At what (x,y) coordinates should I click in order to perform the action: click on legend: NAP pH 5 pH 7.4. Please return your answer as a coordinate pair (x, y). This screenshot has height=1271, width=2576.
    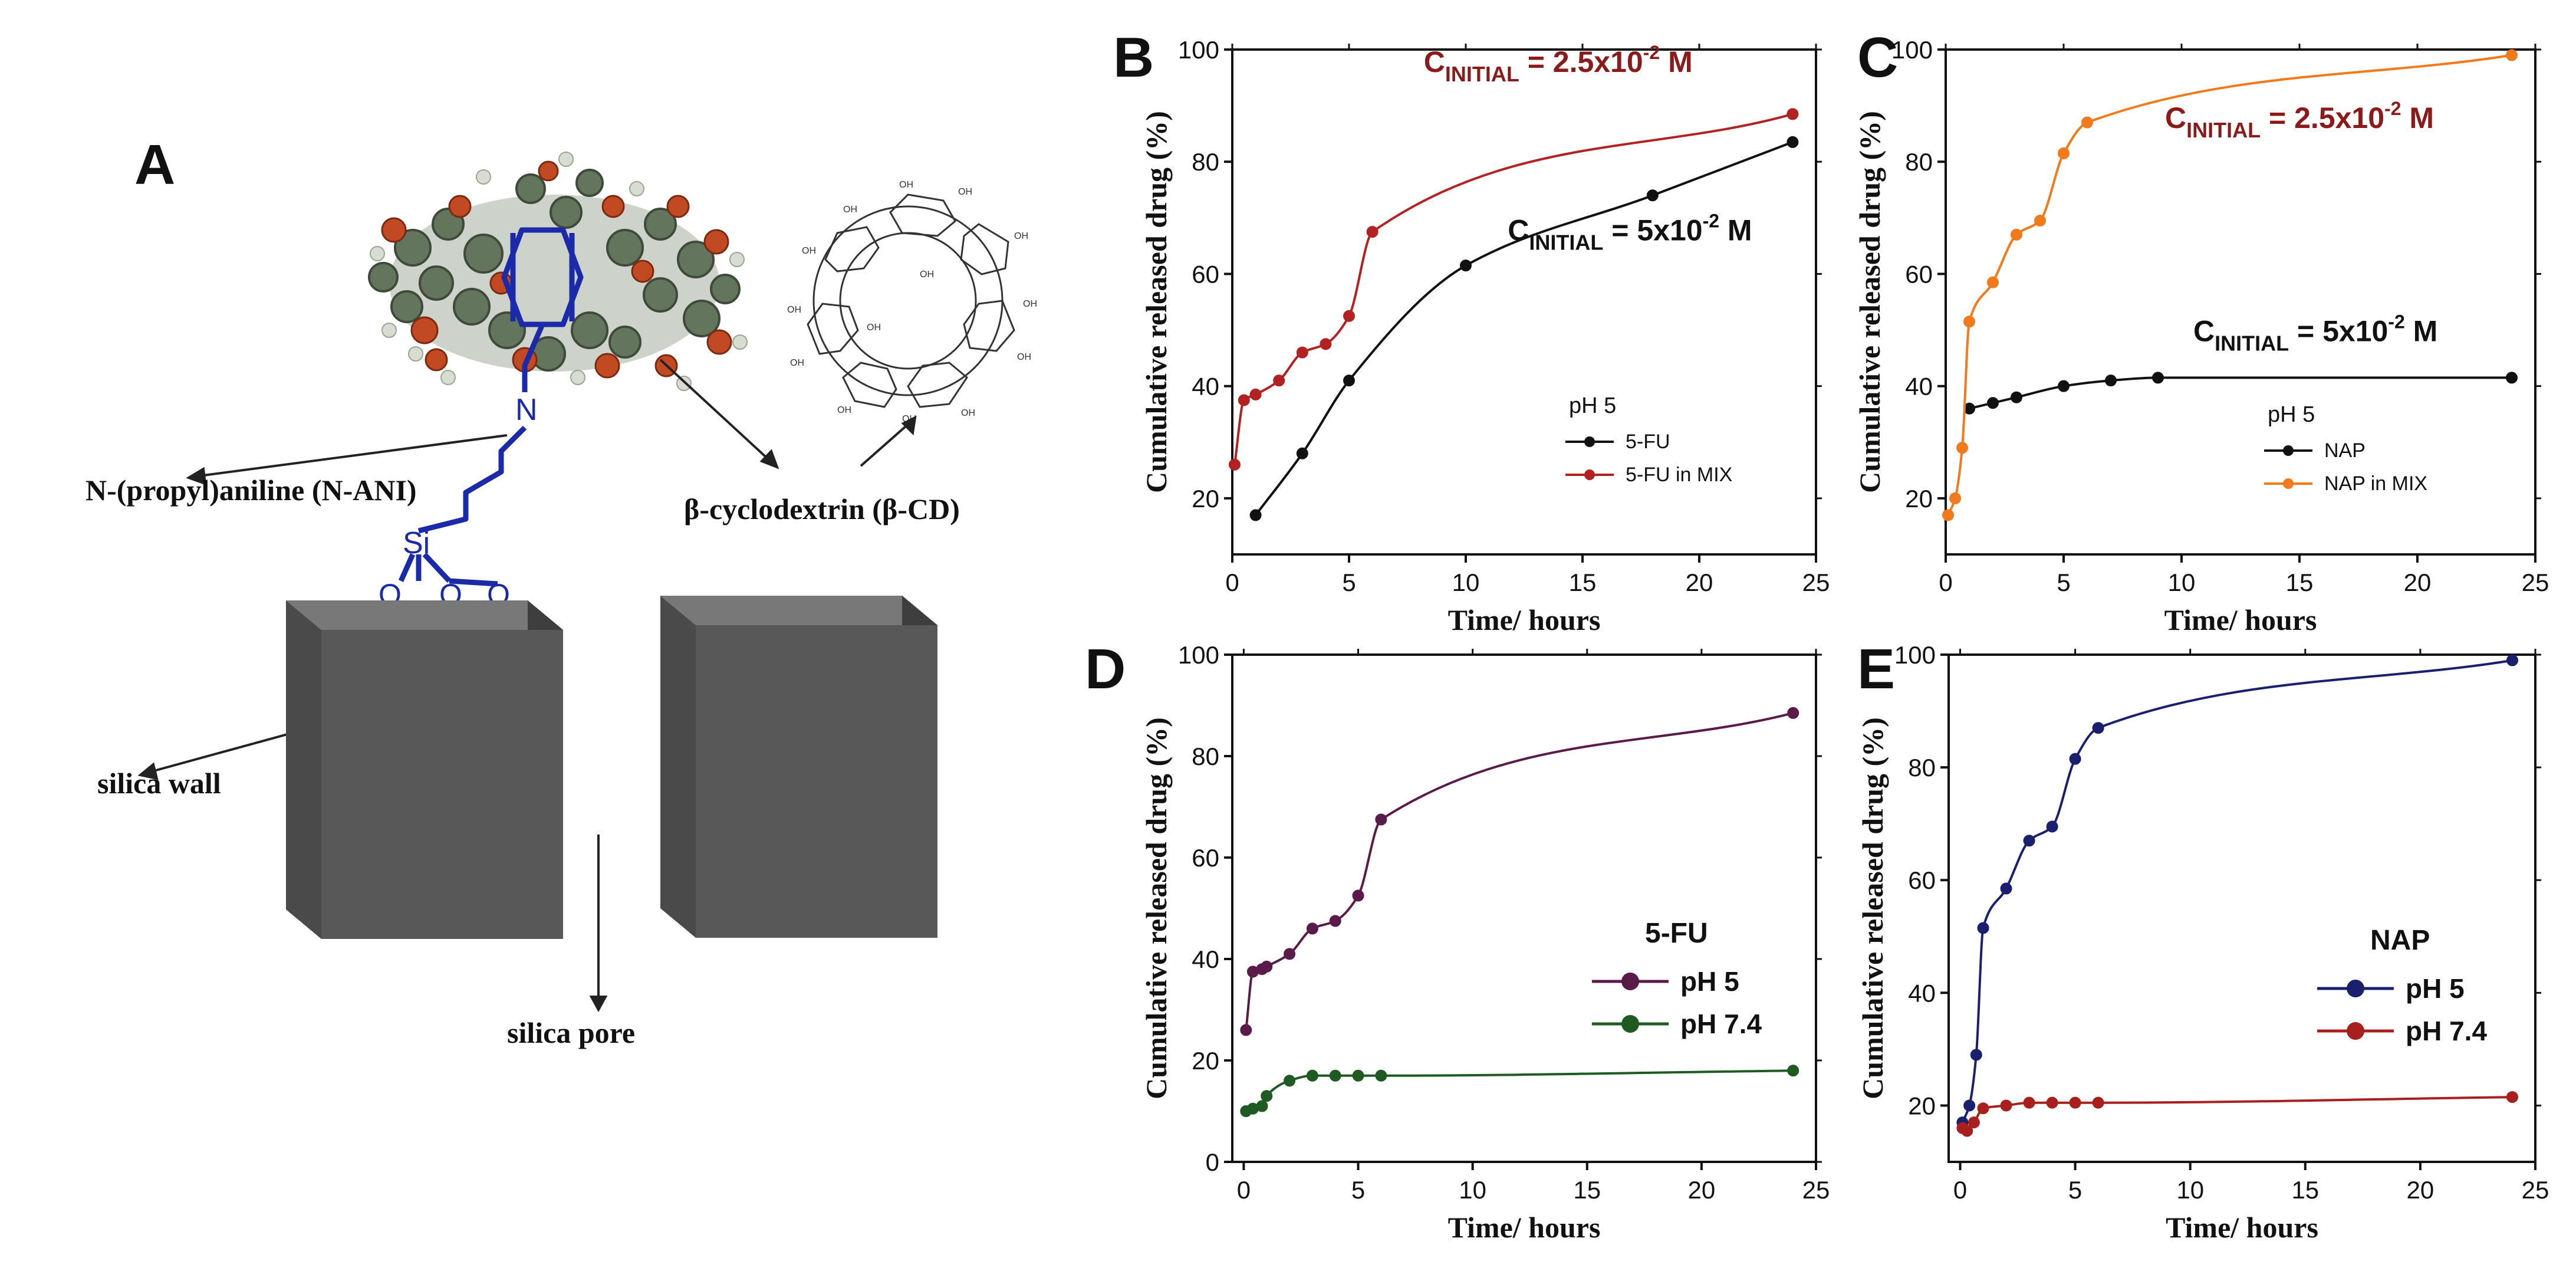
    Looking at the image, I should click on (2402, 986).